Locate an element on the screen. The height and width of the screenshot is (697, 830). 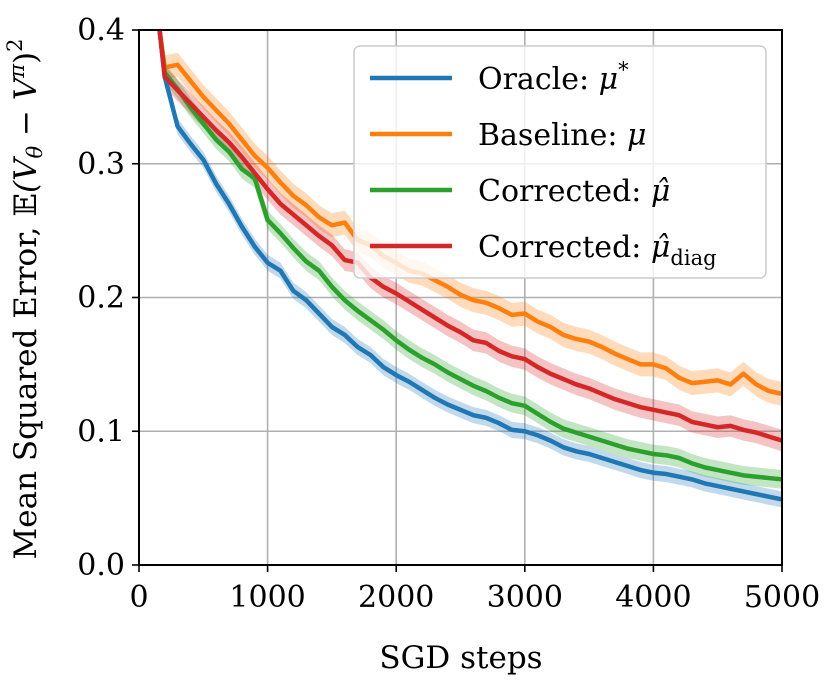
y-tick-label-4: 0.4 is located at coordinates (101, 30).